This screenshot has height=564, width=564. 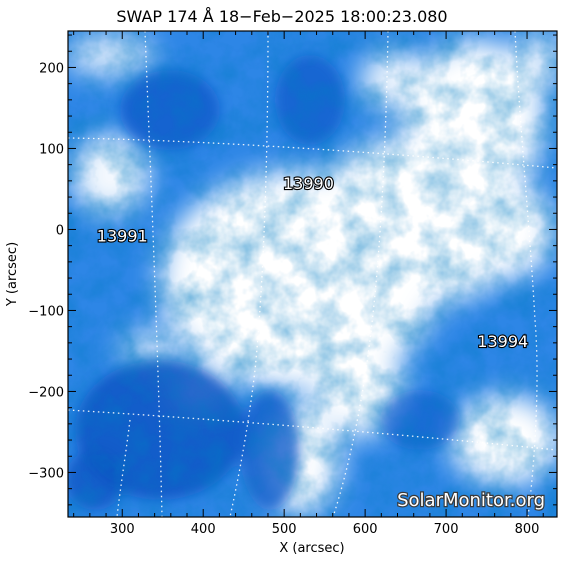 What do you see at coordinates (12, 274) in the screenshot?
I see `y-axis-label: Y (arcsec)` at bounding box center [12, 274].